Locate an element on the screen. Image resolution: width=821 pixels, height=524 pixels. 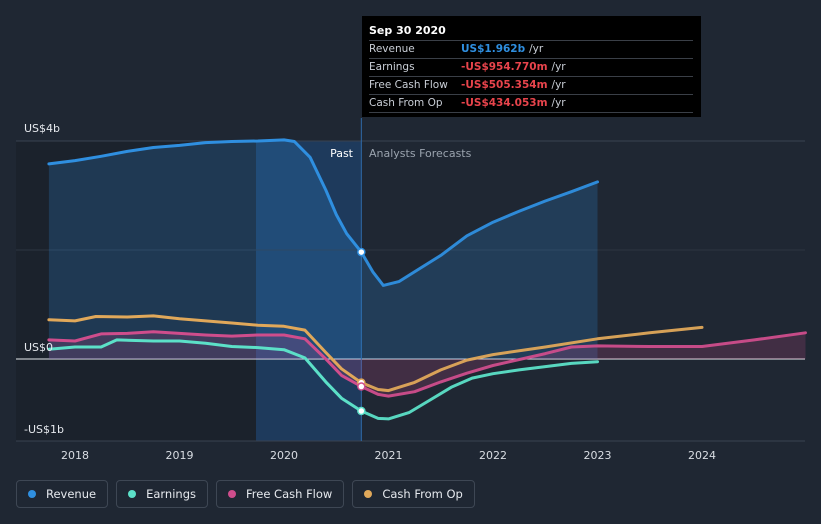
tooltip-date: Sep 30 2020 is located at coordinates (407, 30).